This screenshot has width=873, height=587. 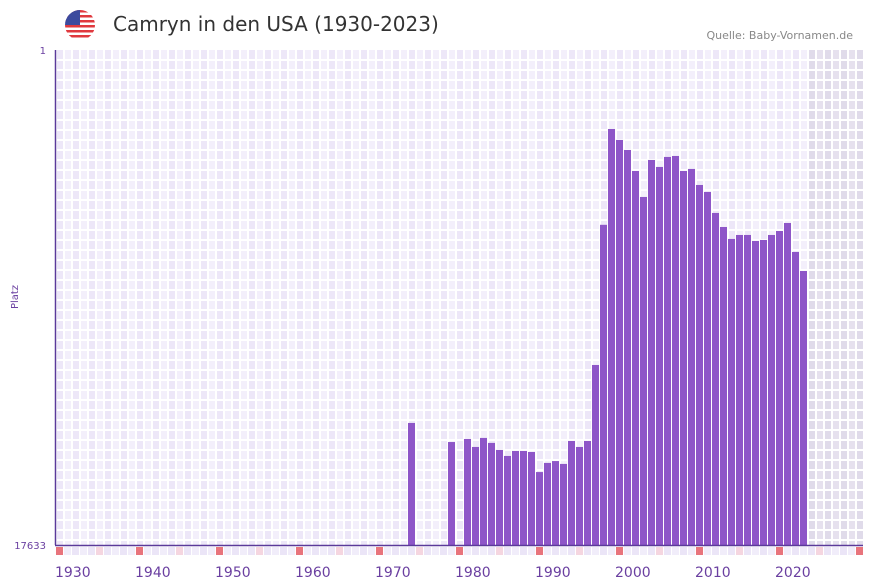 I want to click on bar-2011, so click(x=707, y=368).